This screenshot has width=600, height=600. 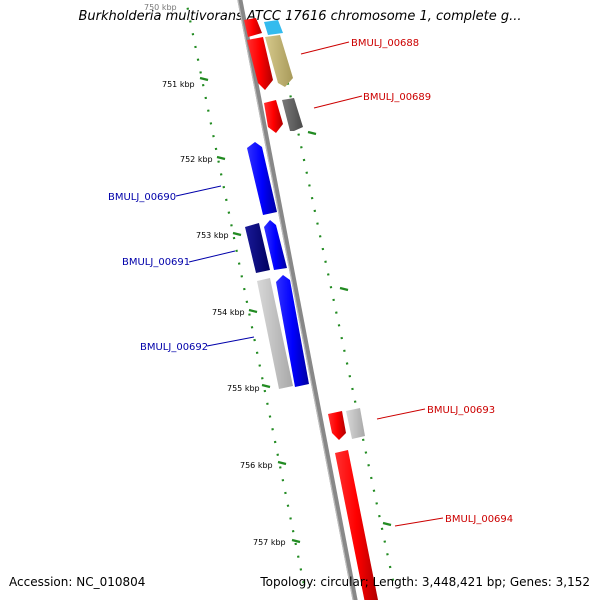 I want to click on scale-label-752-kbp: 752 kbp, so click(x=196, y=159).